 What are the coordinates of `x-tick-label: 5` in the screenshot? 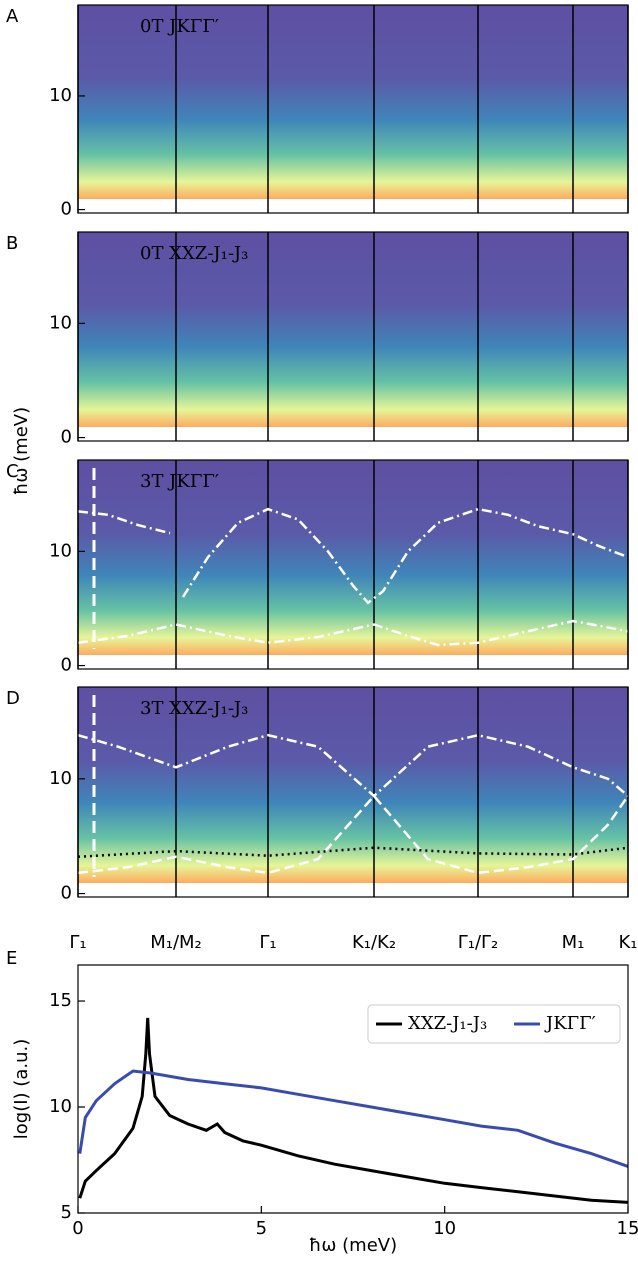 It's located at (261, 1228).